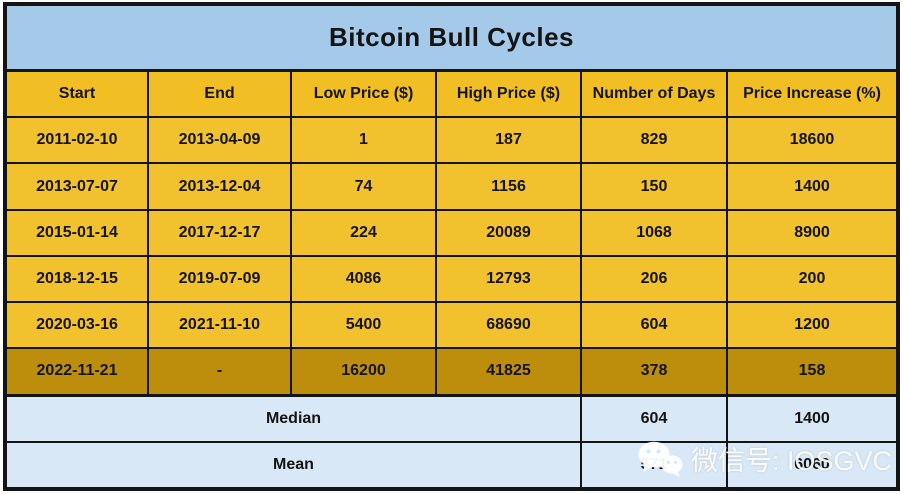 This screenshot has width=904, height=494. I want to click on table-cell: 16200, so click(364, 371).